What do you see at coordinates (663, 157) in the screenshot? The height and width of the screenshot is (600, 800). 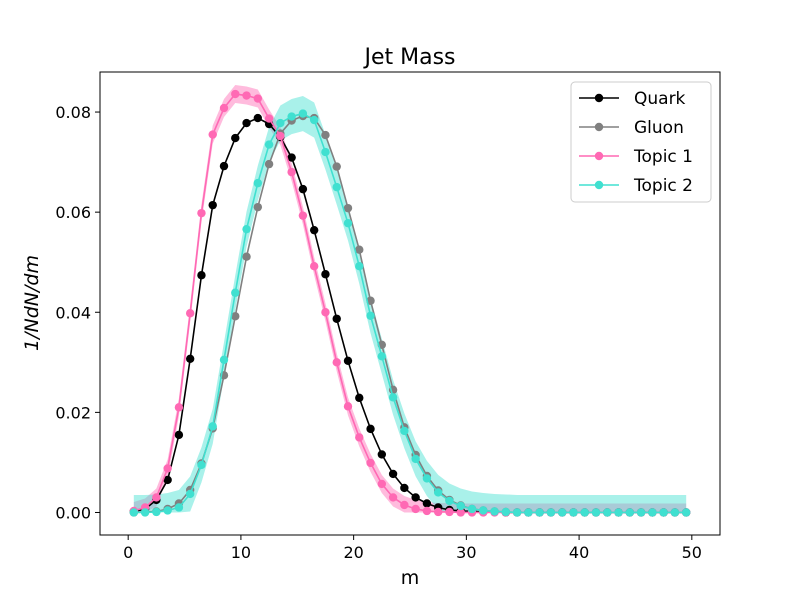 I see `legend-topic-1-label: Topic 1` at bounding box center [663, 157].